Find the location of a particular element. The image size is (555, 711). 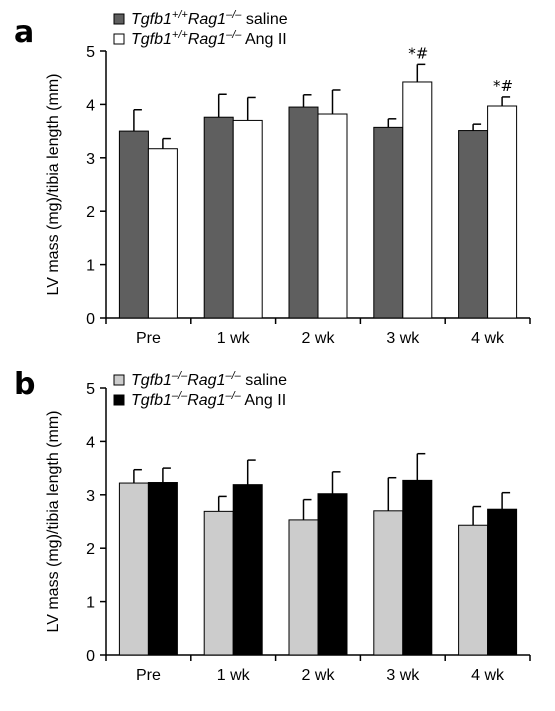

legend-label: Tgfb1+/+Rag1–/– Ang II is located at coordinates (209, 38).